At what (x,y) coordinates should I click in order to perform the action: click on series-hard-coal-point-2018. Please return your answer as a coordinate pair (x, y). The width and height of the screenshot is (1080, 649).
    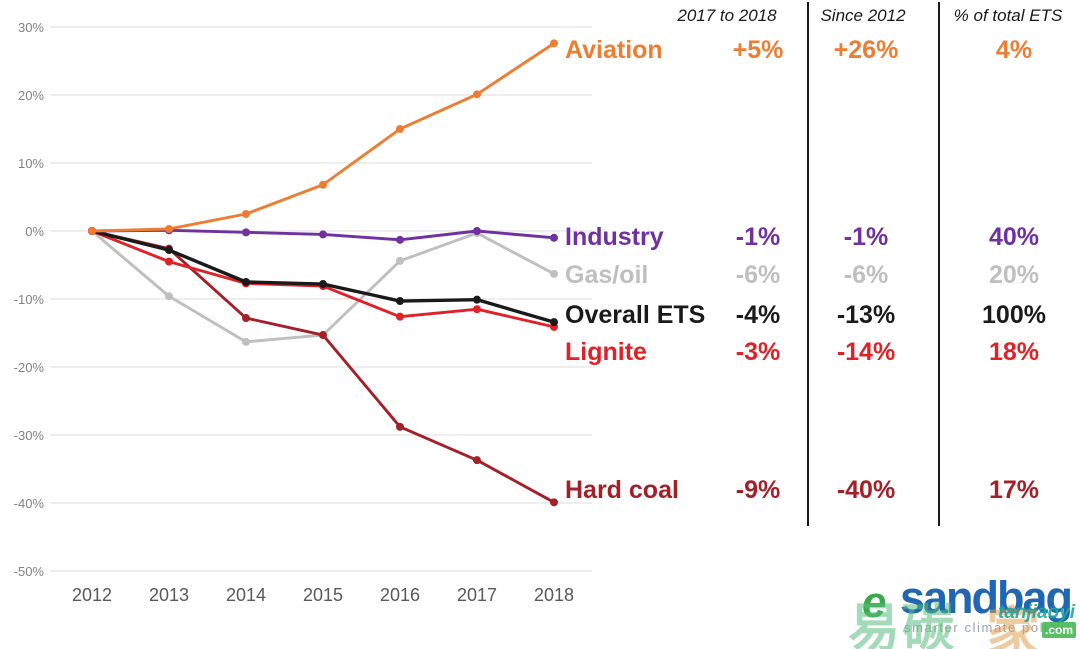
    Looking at the image, I should click on (554, 502).